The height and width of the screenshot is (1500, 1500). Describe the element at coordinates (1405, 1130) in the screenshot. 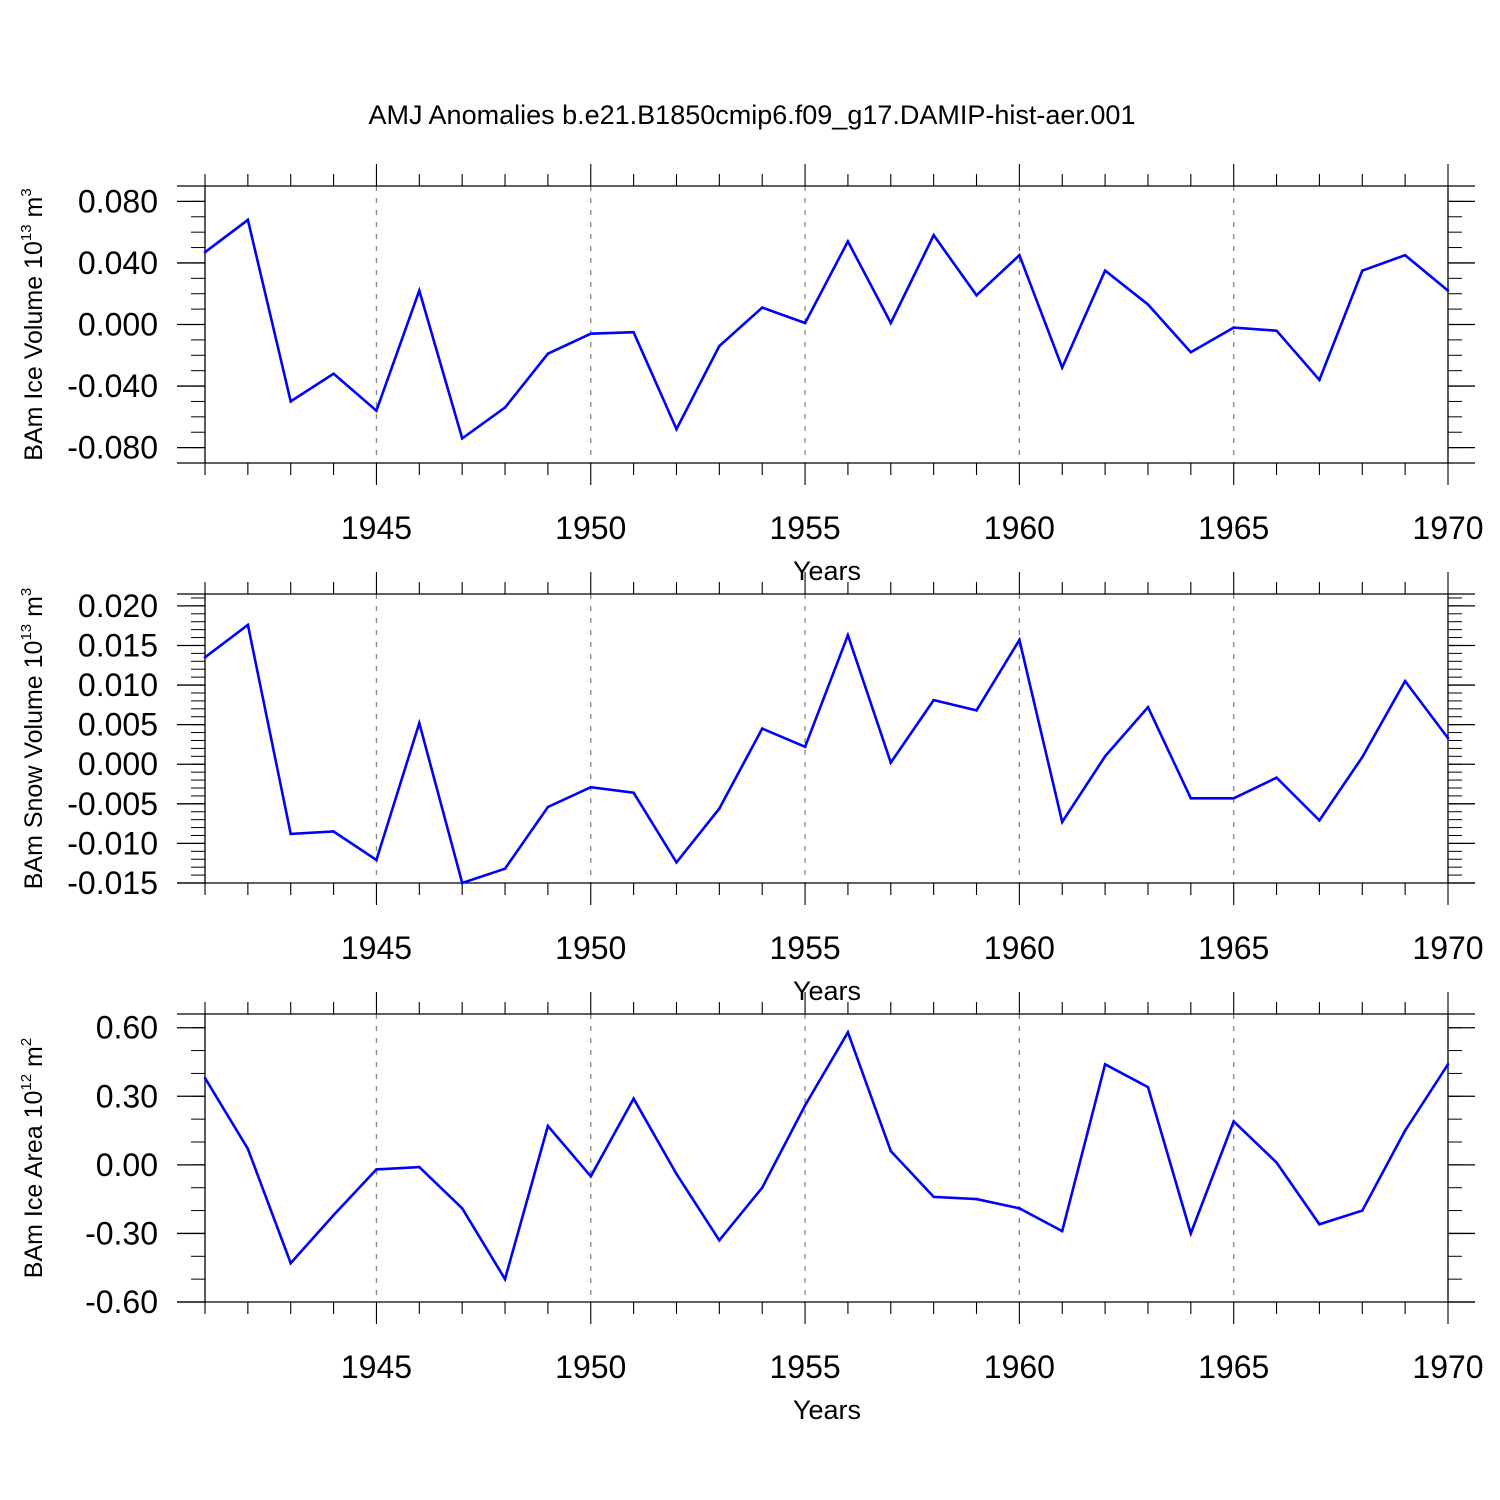

I see `data-point-1969` at that location.